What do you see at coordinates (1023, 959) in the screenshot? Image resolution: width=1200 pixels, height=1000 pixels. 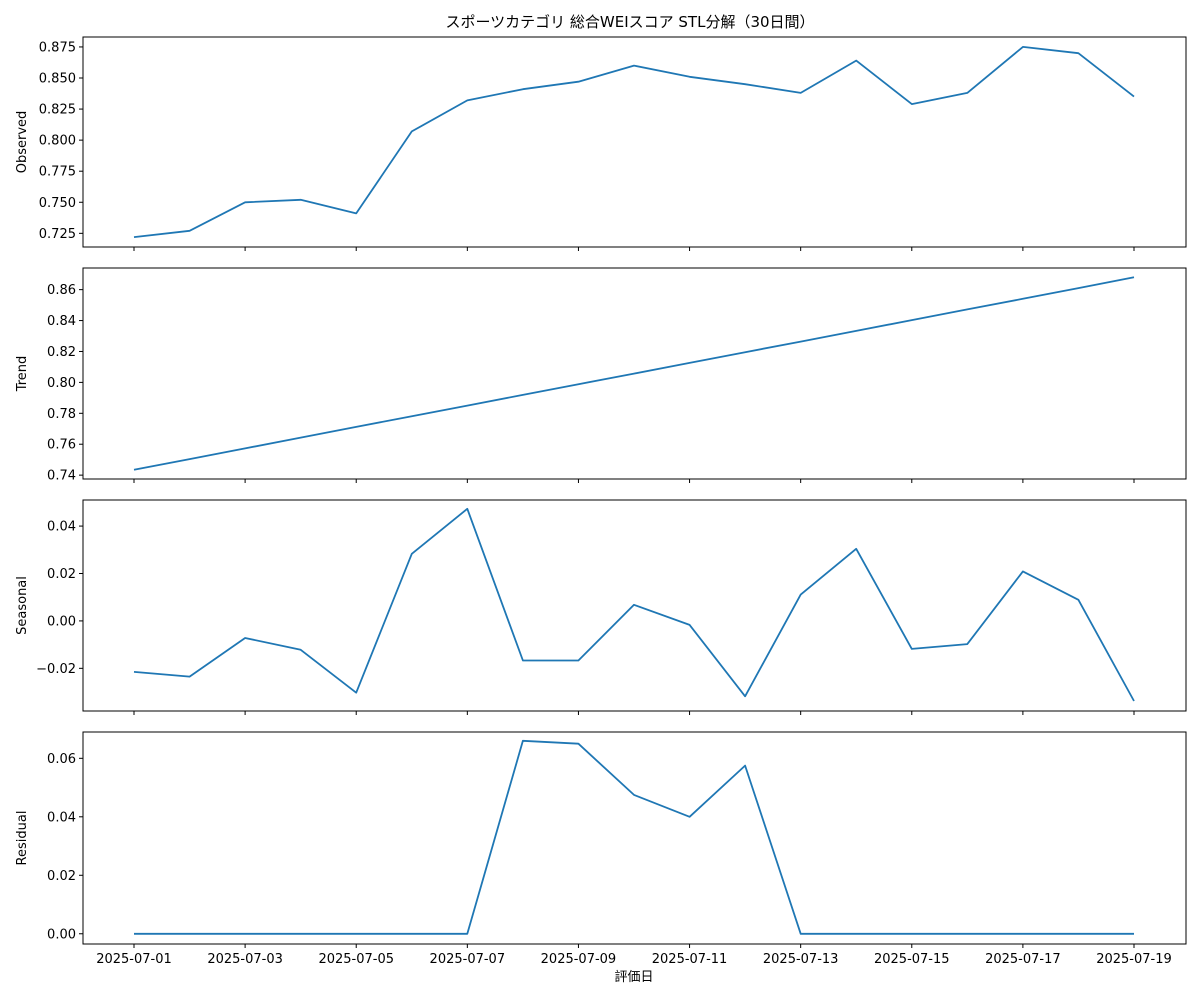 I see `x-tick-label: 2025-07-17` at bounding box center [1023, 959].